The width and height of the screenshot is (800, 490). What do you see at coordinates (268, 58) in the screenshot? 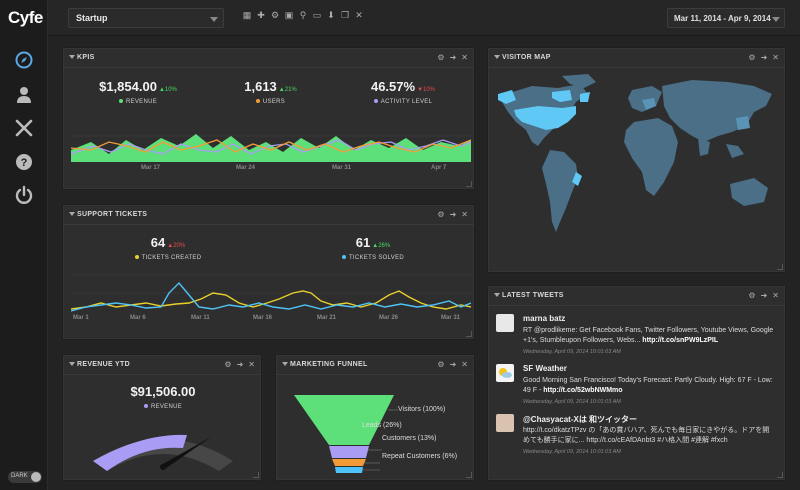
I see `widget-header: KPIS ⚙ ➜ ✕` at bounding box center [268, 58].